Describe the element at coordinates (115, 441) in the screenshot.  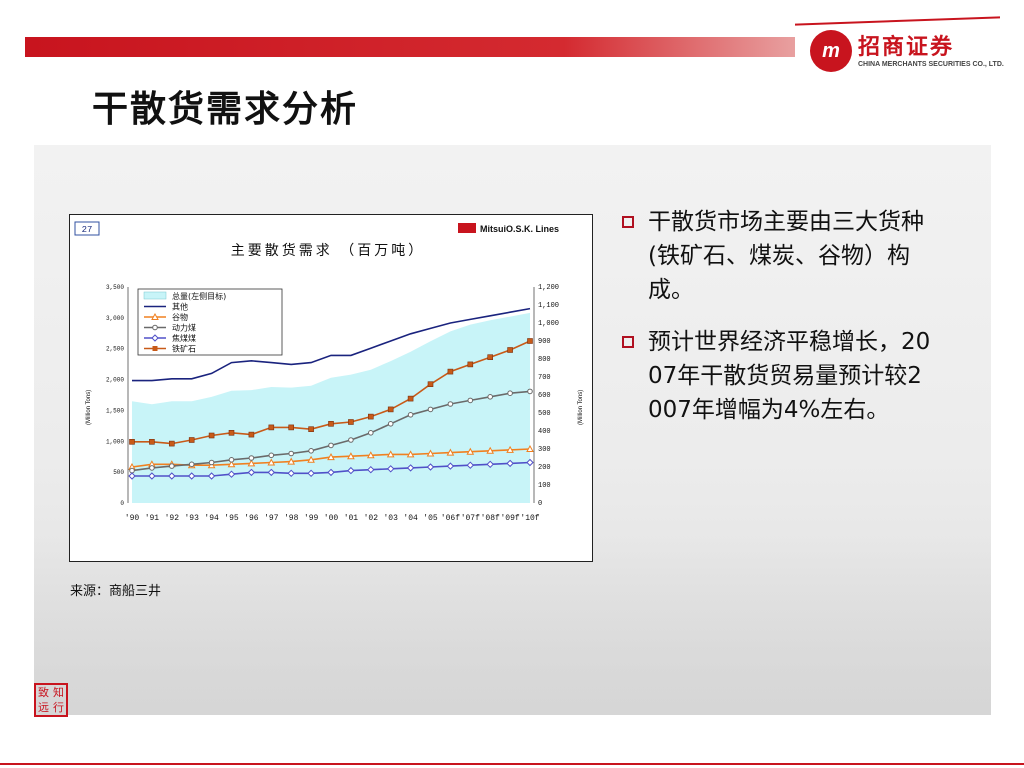
I see `y-left-tick-label: 1,000` at that location.